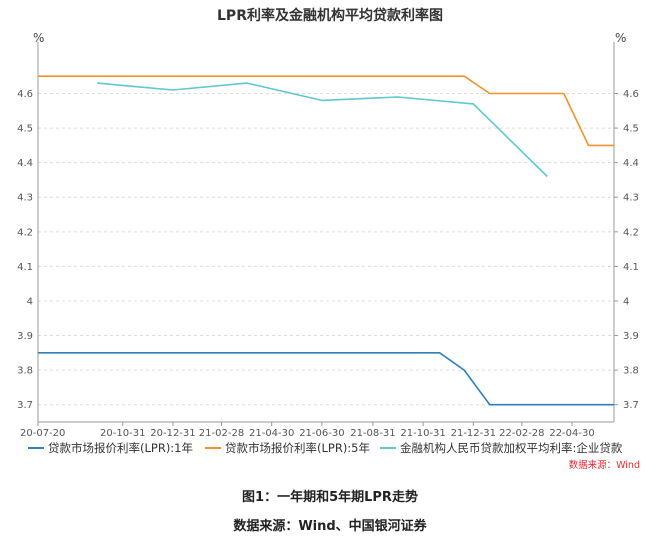 This screenshot has height=539, width=660. Describe the element at coordinates (25, 336) in the screenshot. I see `y-tick-label-left: 3.9` at that location.